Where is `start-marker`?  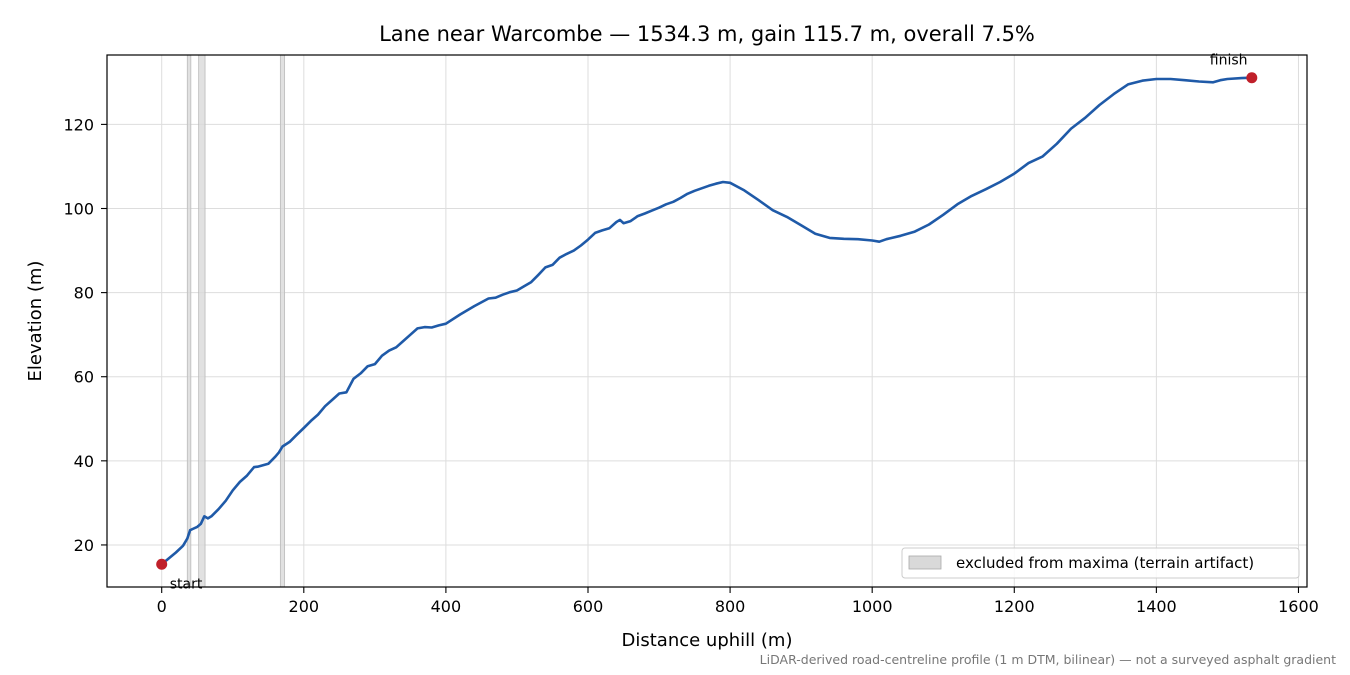 start-marker is located at coordinates (162, 564).